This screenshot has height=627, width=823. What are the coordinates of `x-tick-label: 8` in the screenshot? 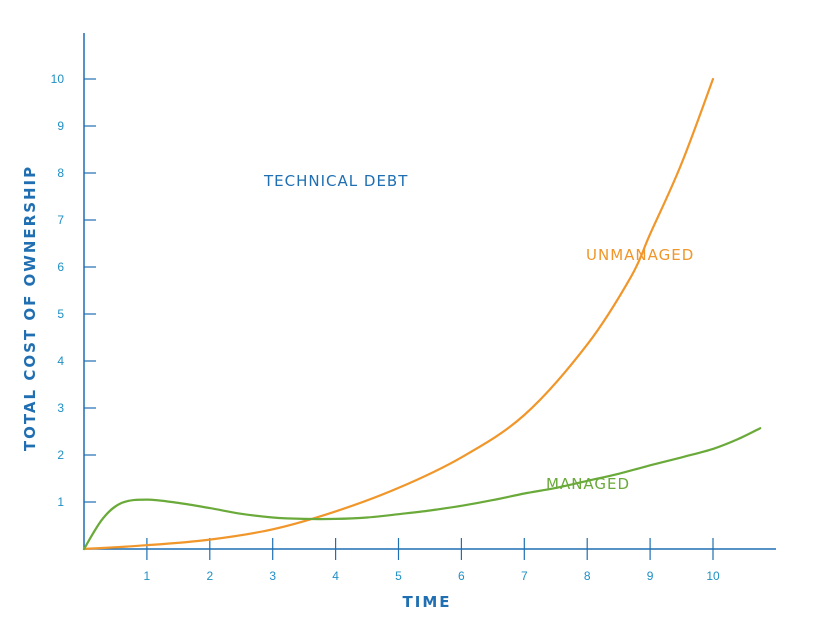 It's located at (587, 576).